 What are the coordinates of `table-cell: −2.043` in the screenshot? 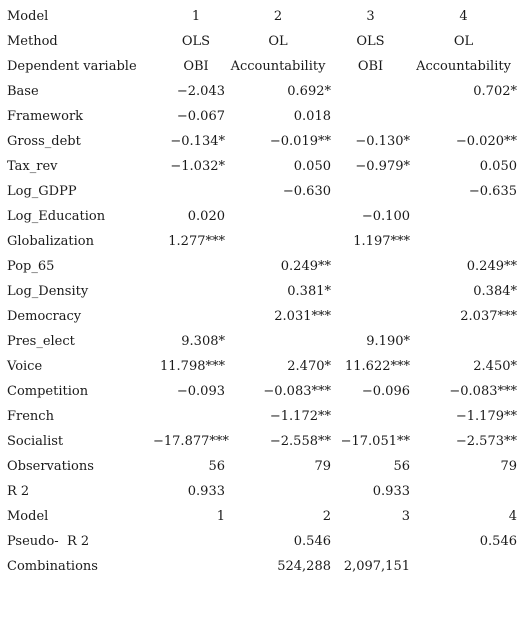 It's located at (200, 91).